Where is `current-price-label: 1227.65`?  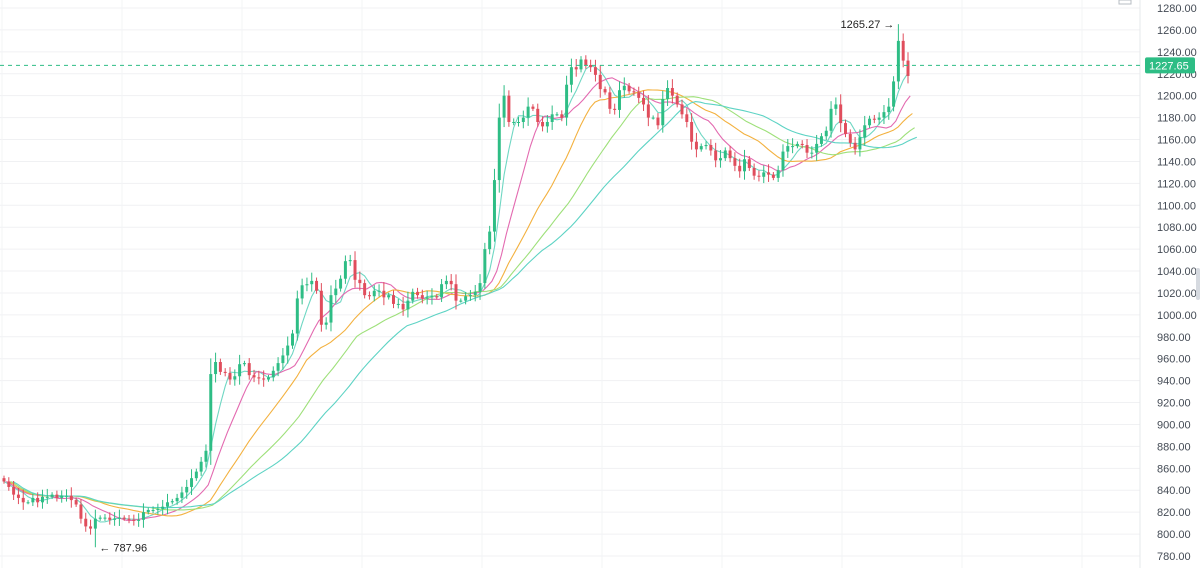
current-price-label: 1227.65 is located at coordinates (1169, 66).